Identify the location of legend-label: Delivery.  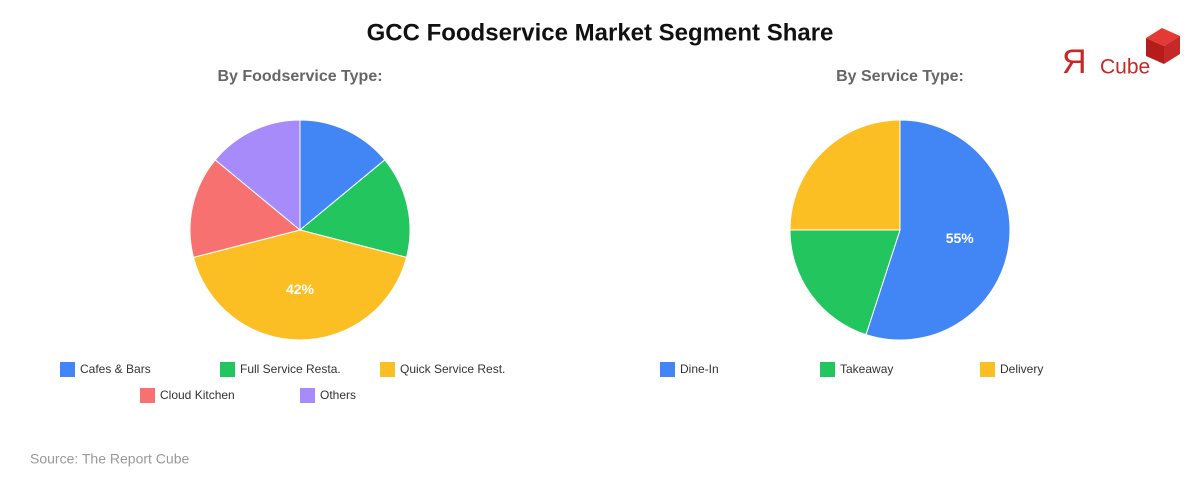
(1021, 369).